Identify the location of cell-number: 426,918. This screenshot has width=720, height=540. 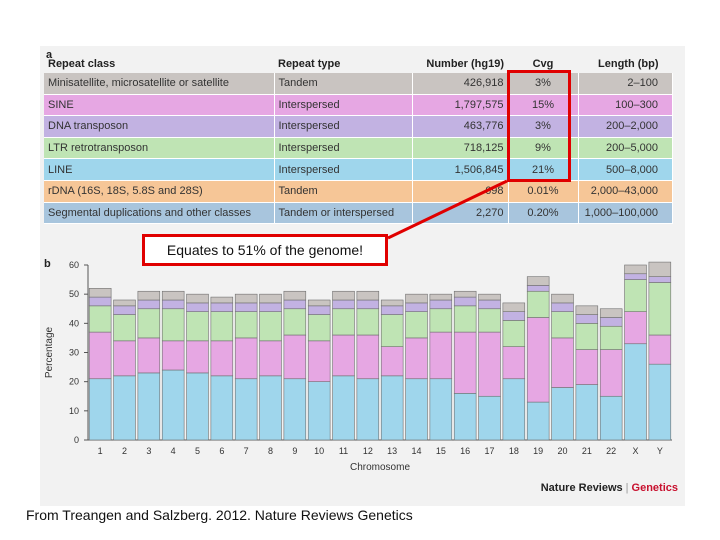
(460, 84).